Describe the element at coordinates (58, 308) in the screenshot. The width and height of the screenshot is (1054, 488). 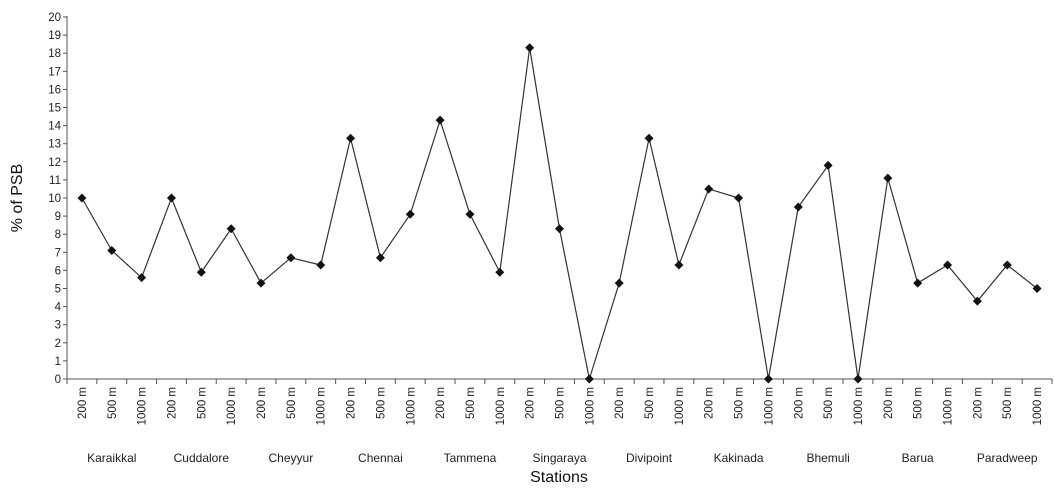
I see `y-tick-label: 4` at that location.